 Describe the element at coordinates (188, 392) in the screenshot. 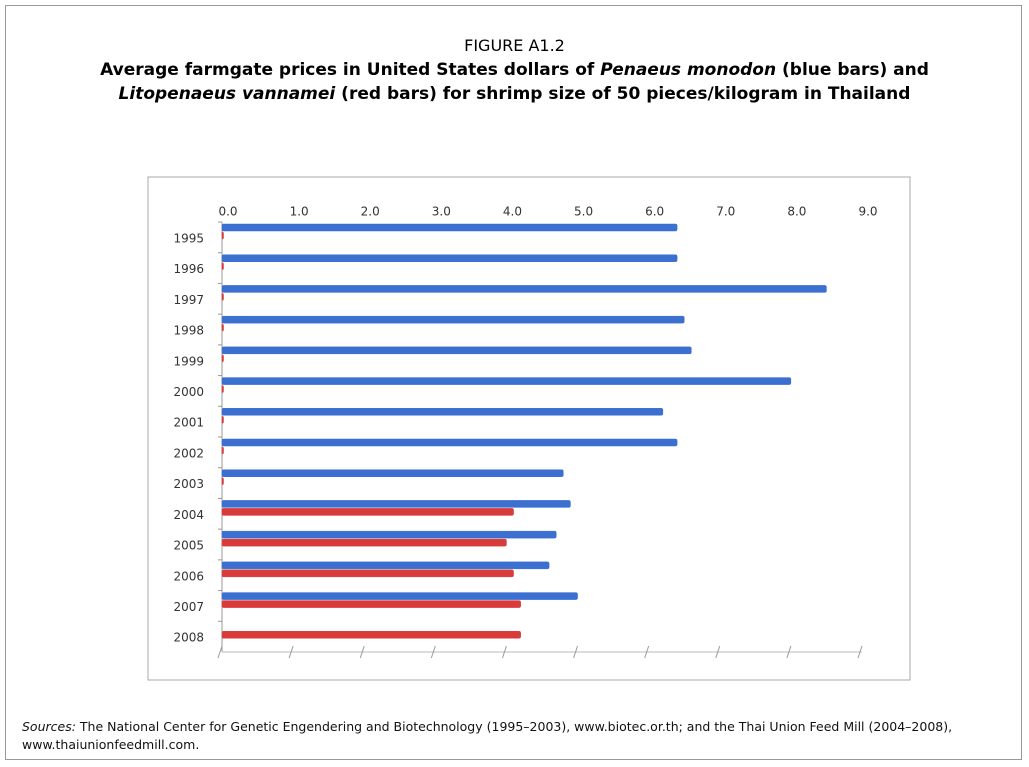

I see `y-tick-label: 2000` at that location.